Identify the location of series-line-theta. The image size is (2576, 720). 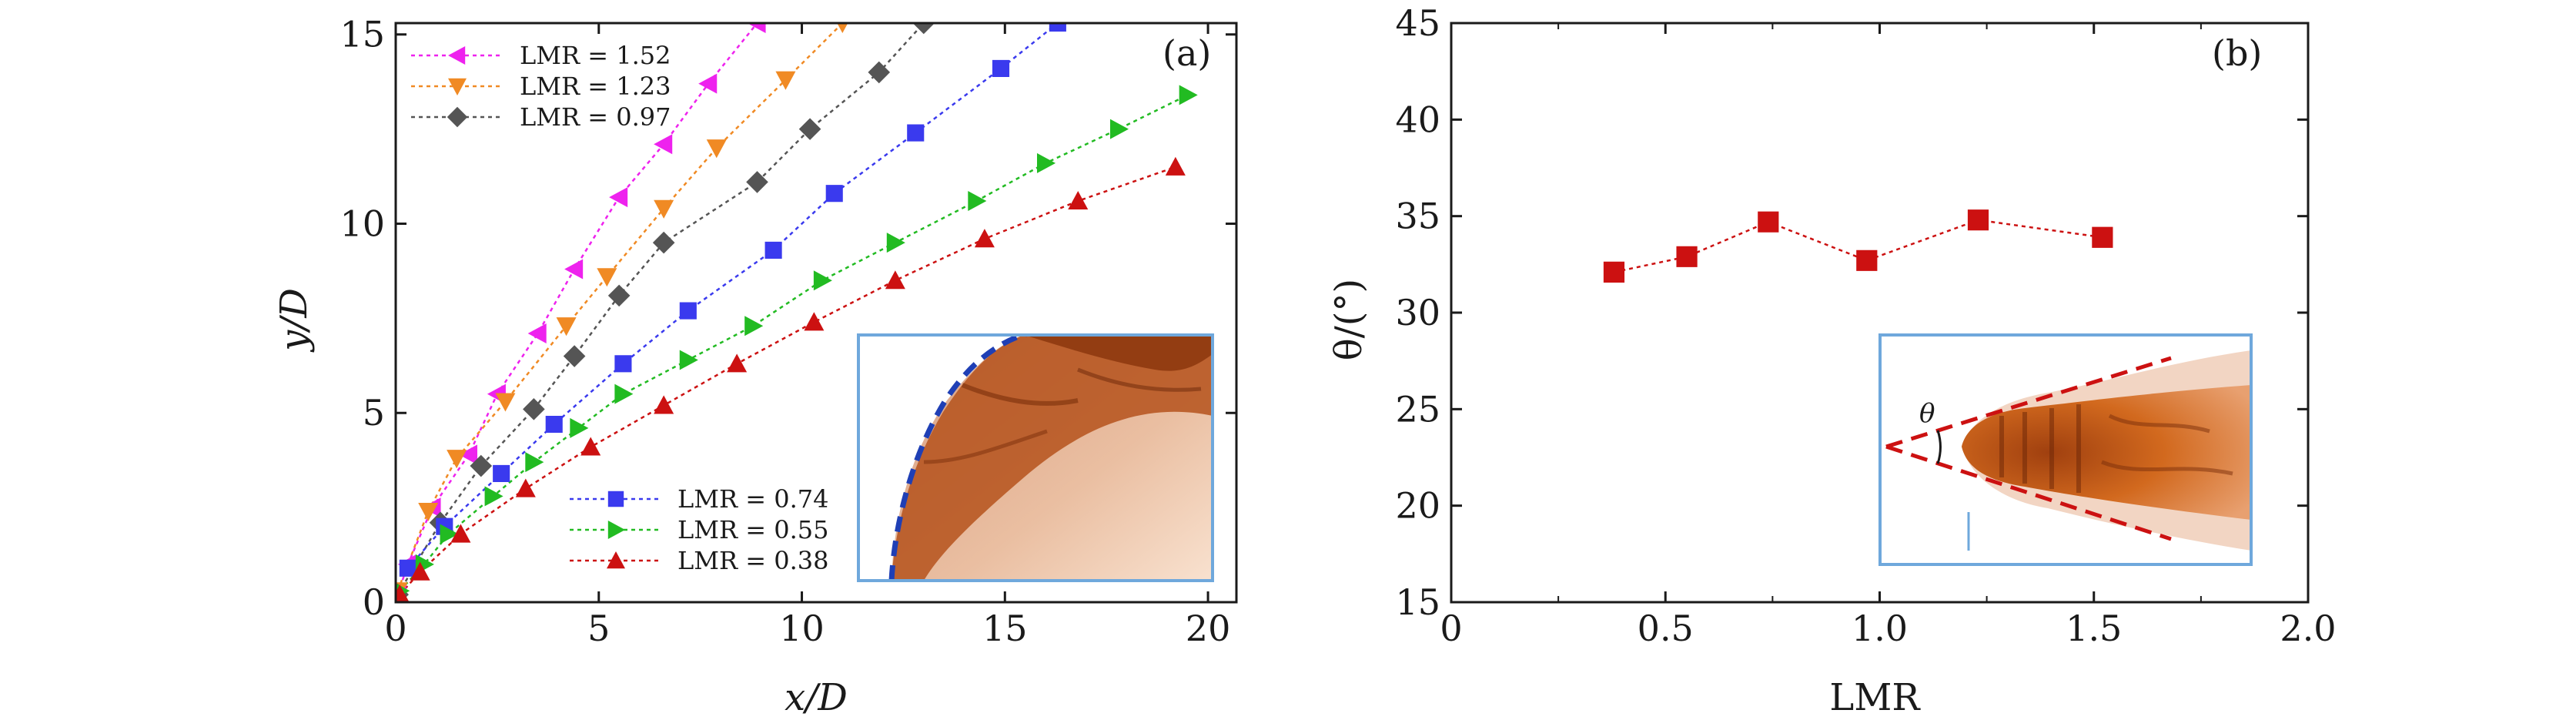
(1859, 246).